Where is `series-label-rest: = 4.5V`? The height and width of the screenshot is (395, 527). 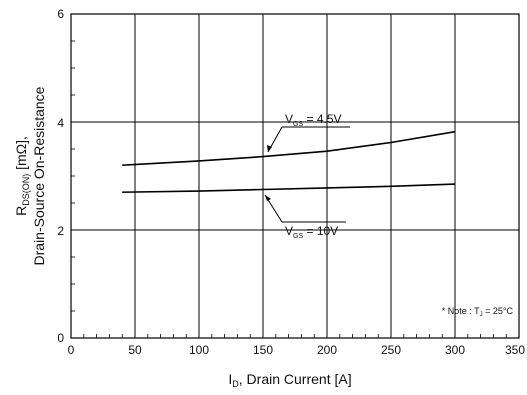
series-label-rest: = 4.5V is located at coordinates (322, 119).